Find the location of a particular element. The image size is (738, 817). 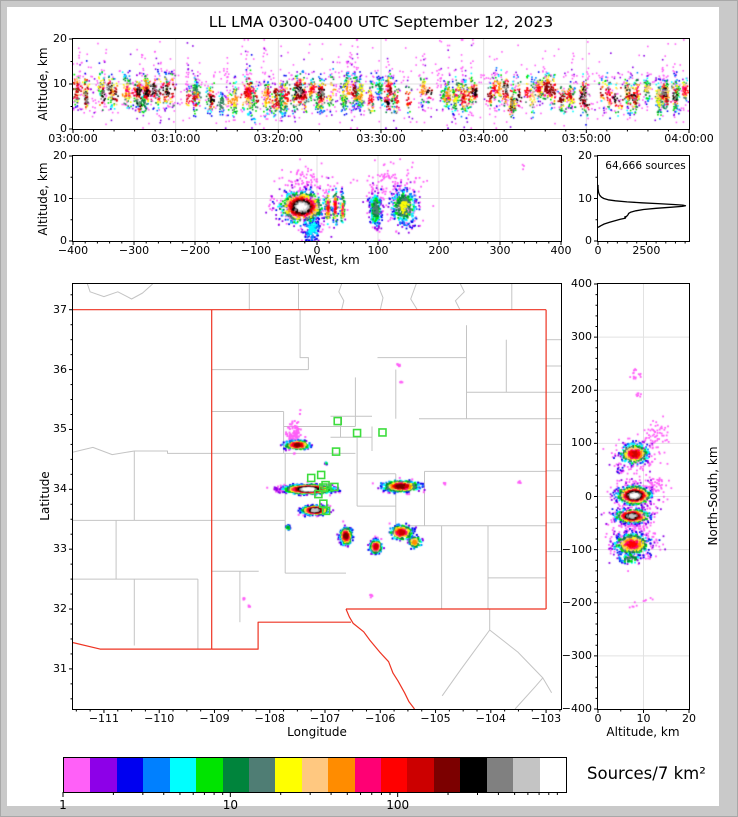

station-markers-layer is located at coordinates (346, 466).